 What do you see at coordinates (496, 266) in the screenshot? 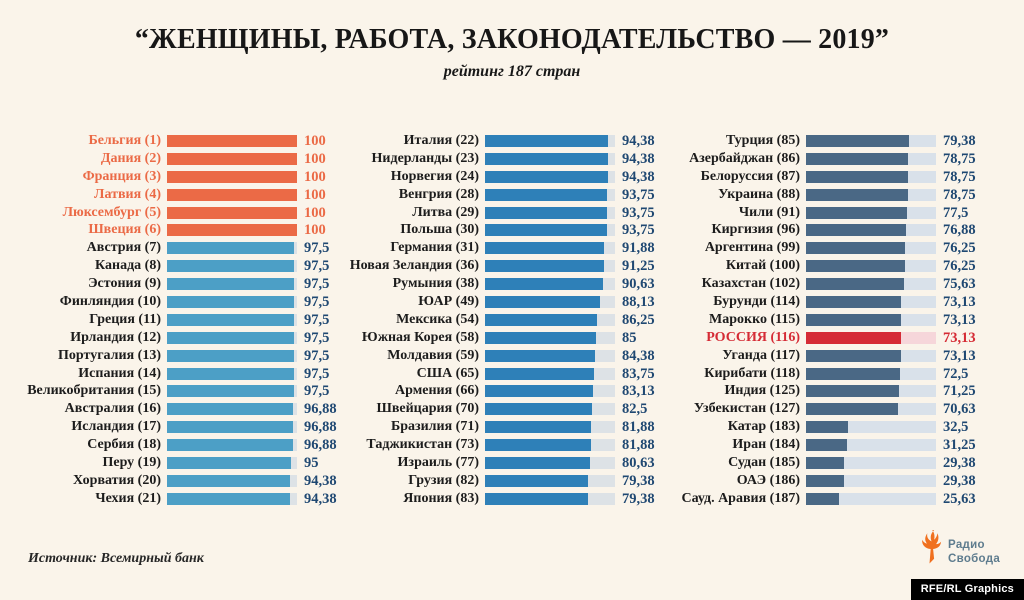
I see `bar-row: Новая Зеландия (36) 91,25` at bounding box center [496, 266].